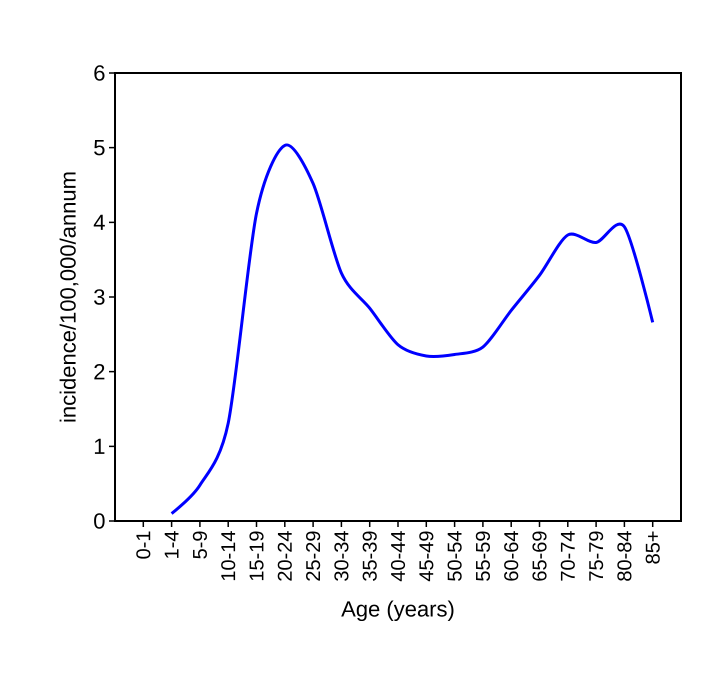 The height and width of the screenshot is (684, 709). What do you see at coordinates (426, 556) in the screenshot?
I see `x-tick-label: 45-49` at bounding box center [426, 556].